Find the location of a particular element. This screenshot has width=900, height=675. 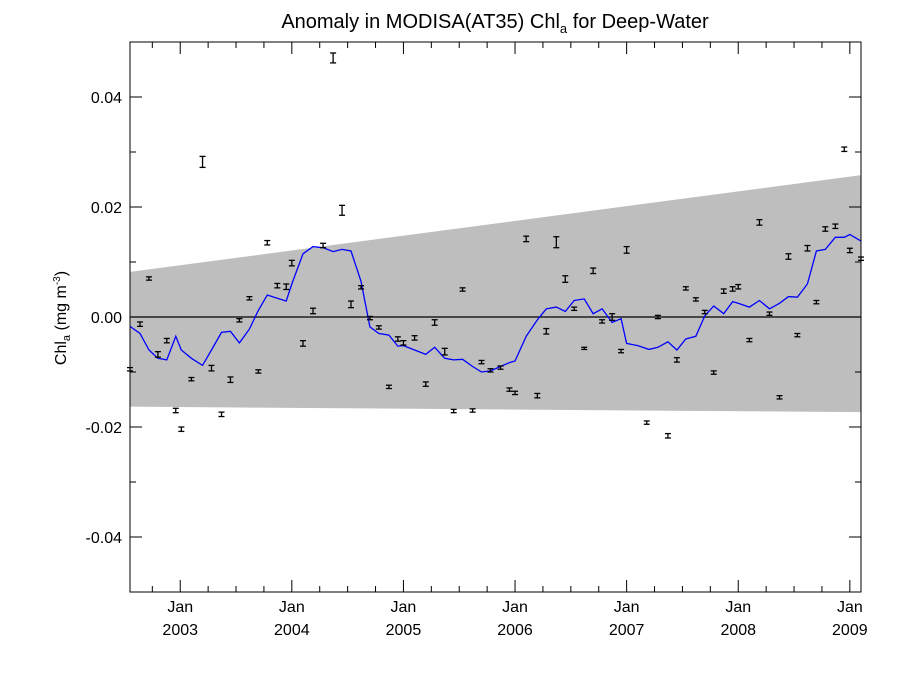

y-axis-label-base: Chl is located at coordinates (61, 353).